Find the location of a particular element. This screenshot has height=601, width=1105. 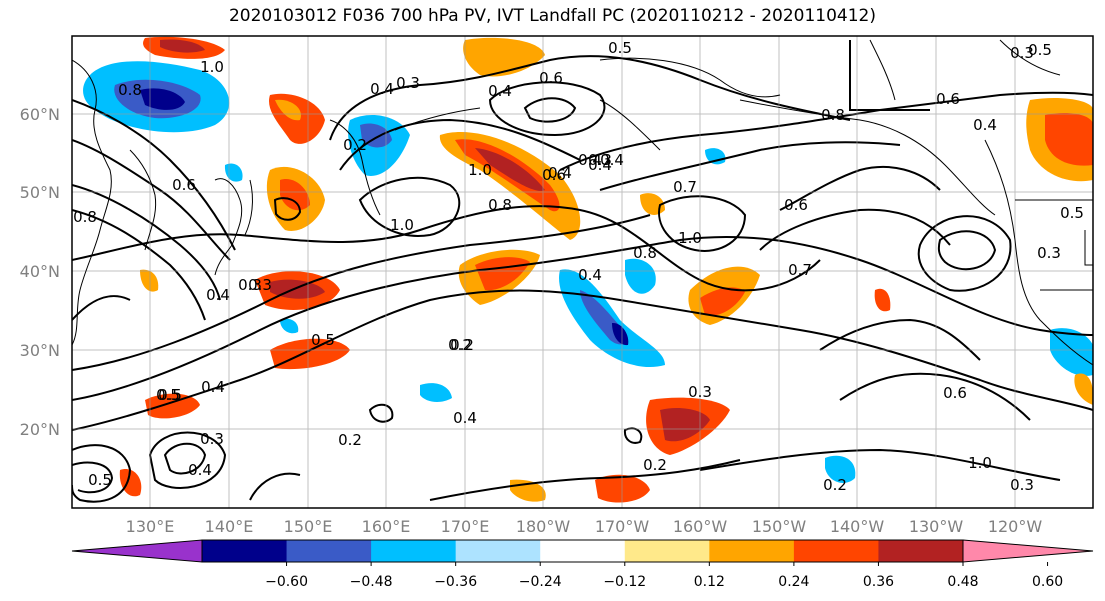

lat-label: 30°N is located at coordinates (40, 350).